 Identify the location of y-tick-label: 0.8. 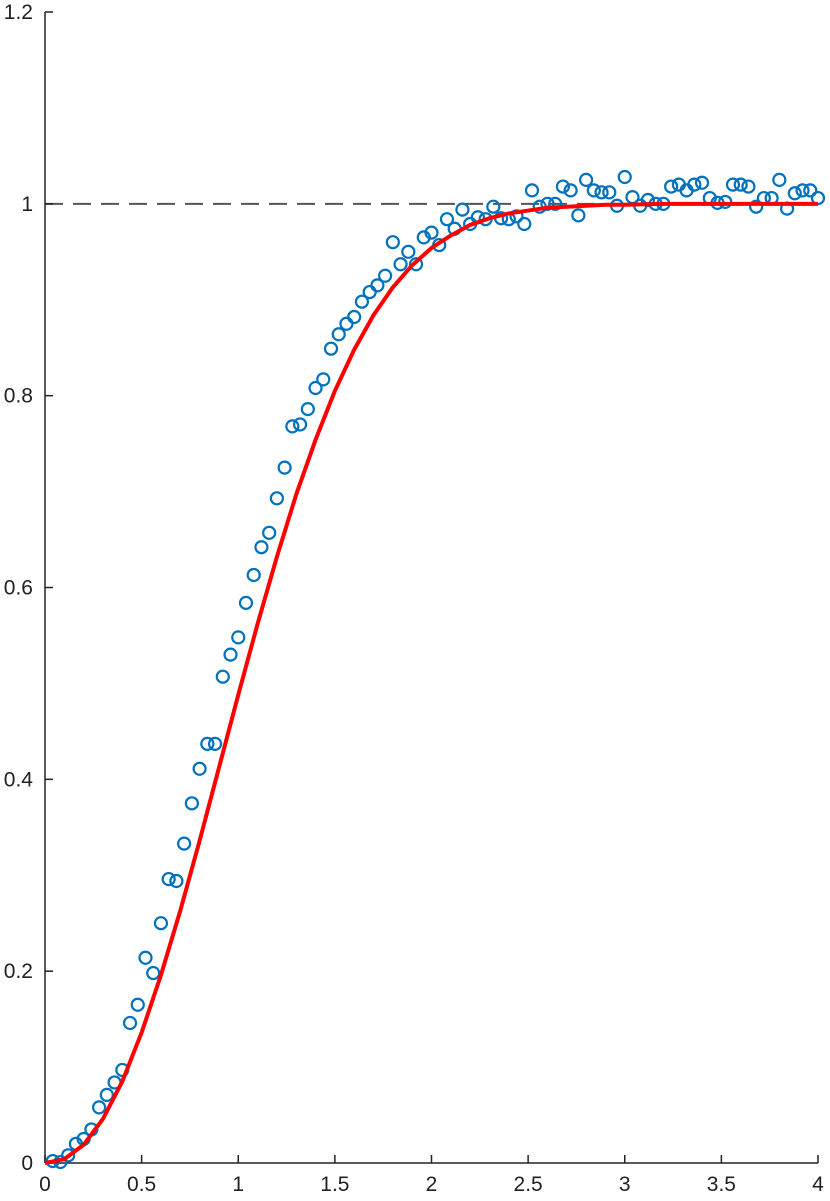
(18, 396).